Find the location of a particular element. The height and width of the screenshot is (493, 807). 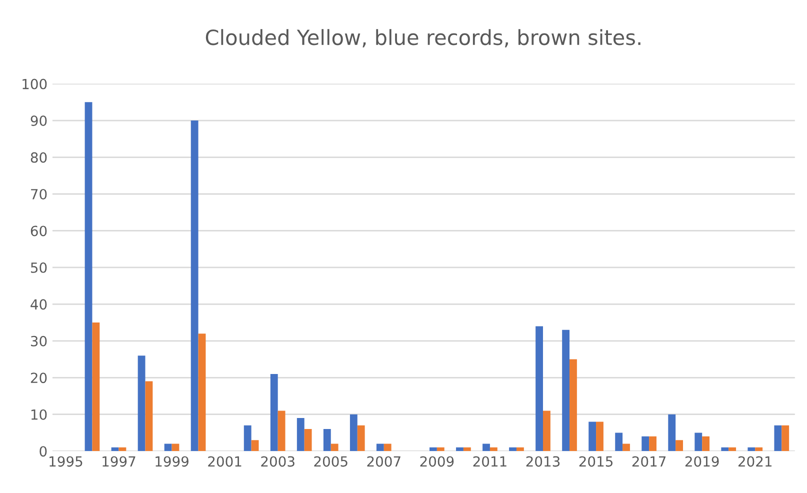

x-tick-label: 1995 is located at coordinates (66, 461).